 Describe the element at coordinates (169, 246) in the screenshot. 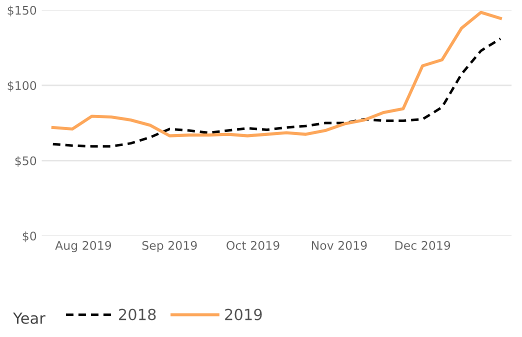

I see `x-tick-label: Sep 2019` at that location.